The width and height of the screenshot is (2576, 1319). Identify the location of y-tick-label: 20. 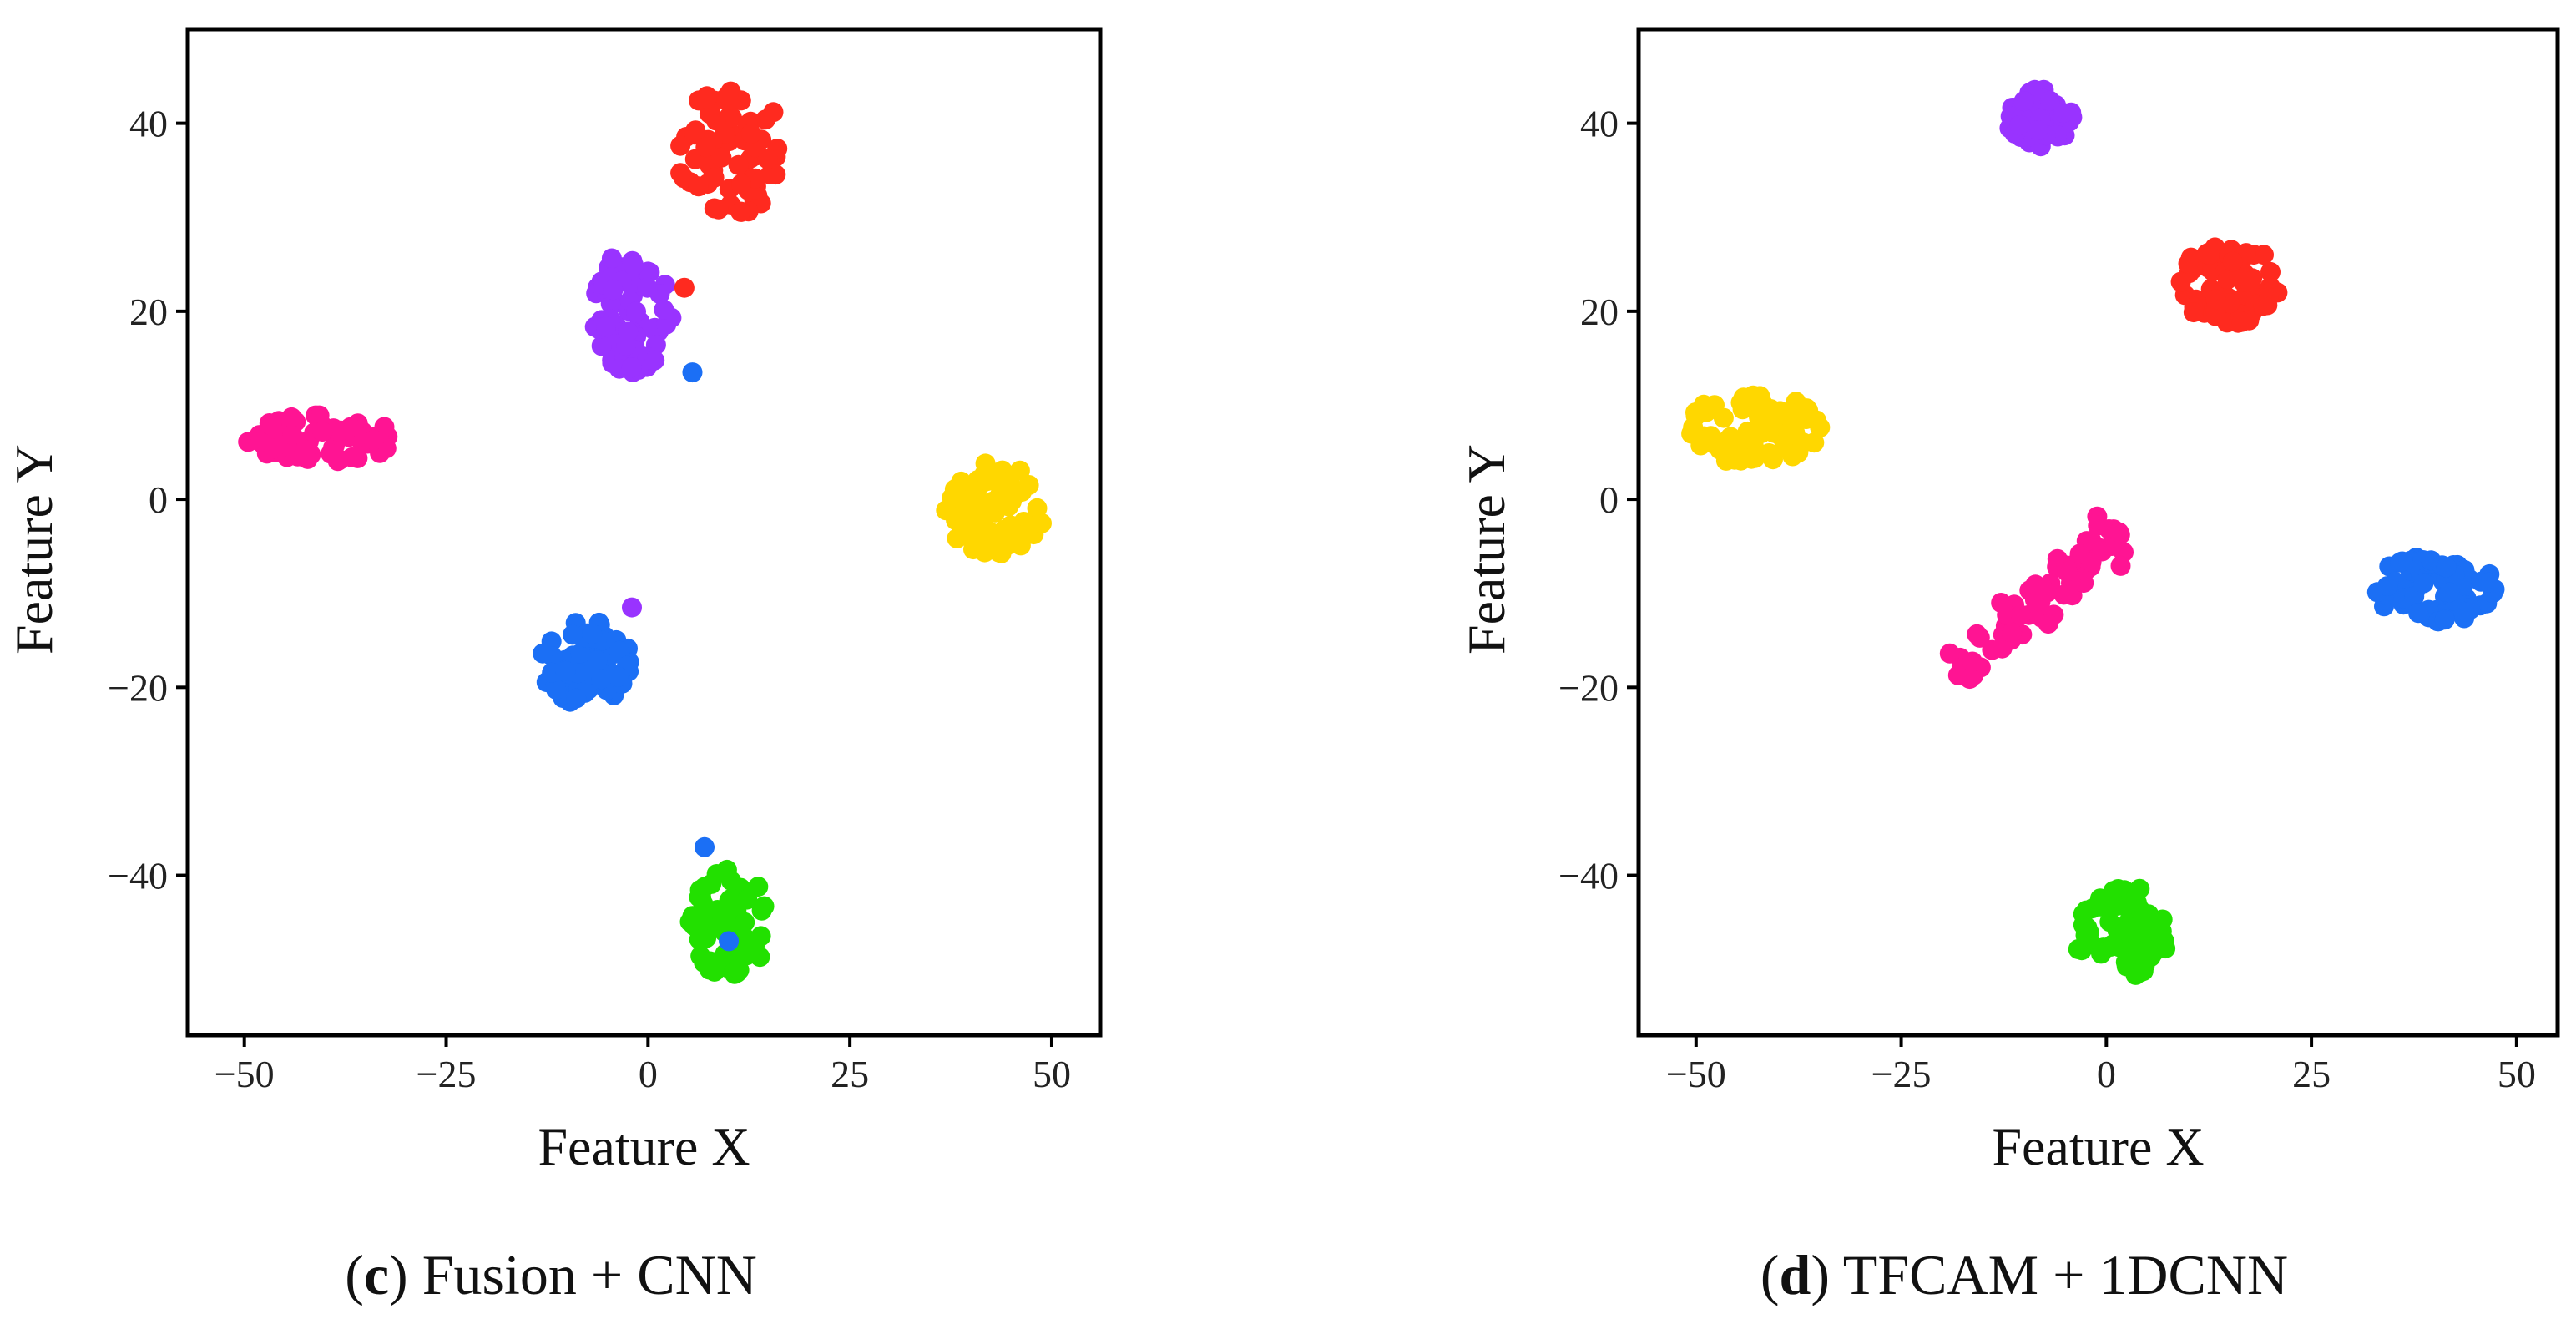
(148, 312).